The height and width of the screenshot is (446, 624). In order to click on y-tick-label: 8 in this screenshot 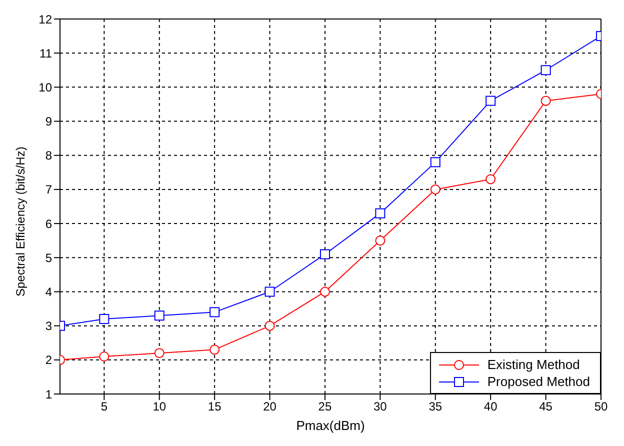, I will do `click(48, 155)`.